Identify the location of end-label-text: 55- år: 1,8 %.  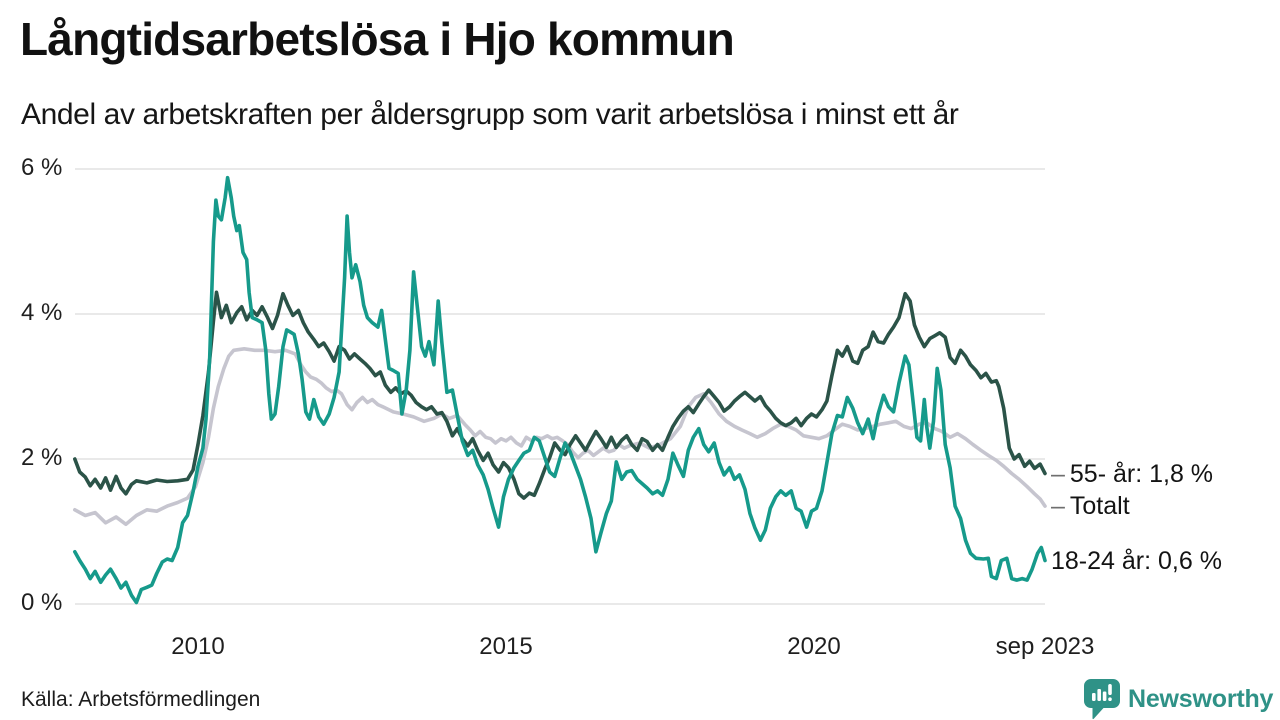
(1141, 473).